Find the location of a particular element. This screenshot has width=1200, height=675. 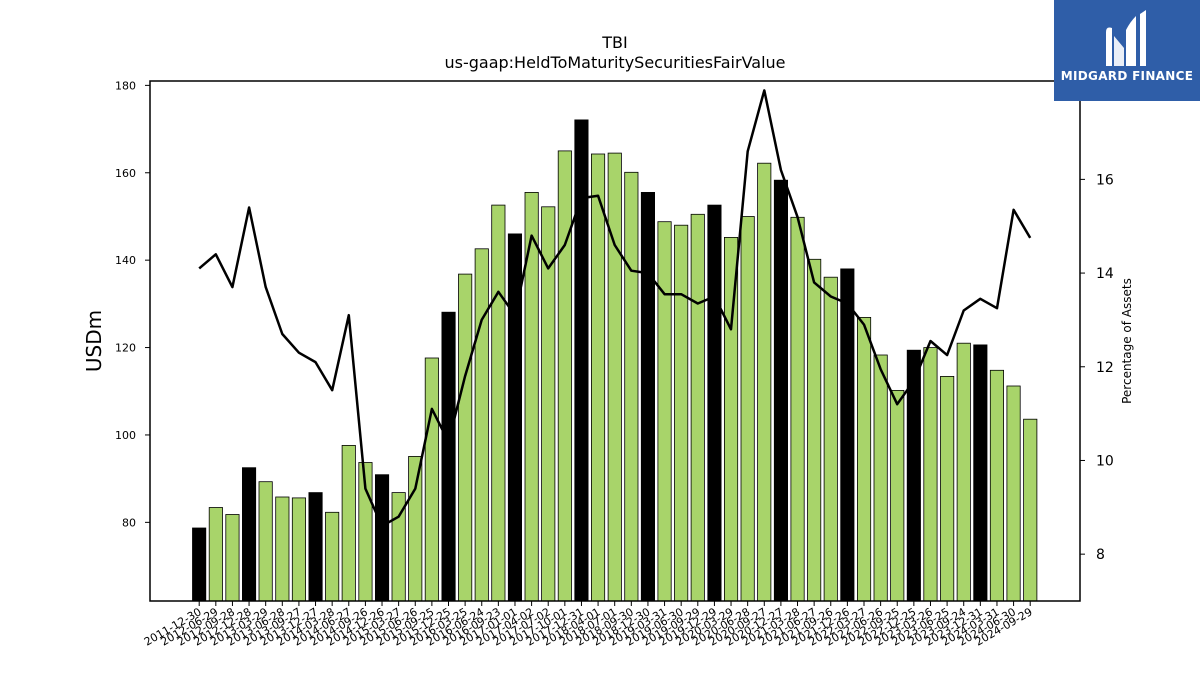

y-tick-label: 80 is located at coordinates (129, 522).